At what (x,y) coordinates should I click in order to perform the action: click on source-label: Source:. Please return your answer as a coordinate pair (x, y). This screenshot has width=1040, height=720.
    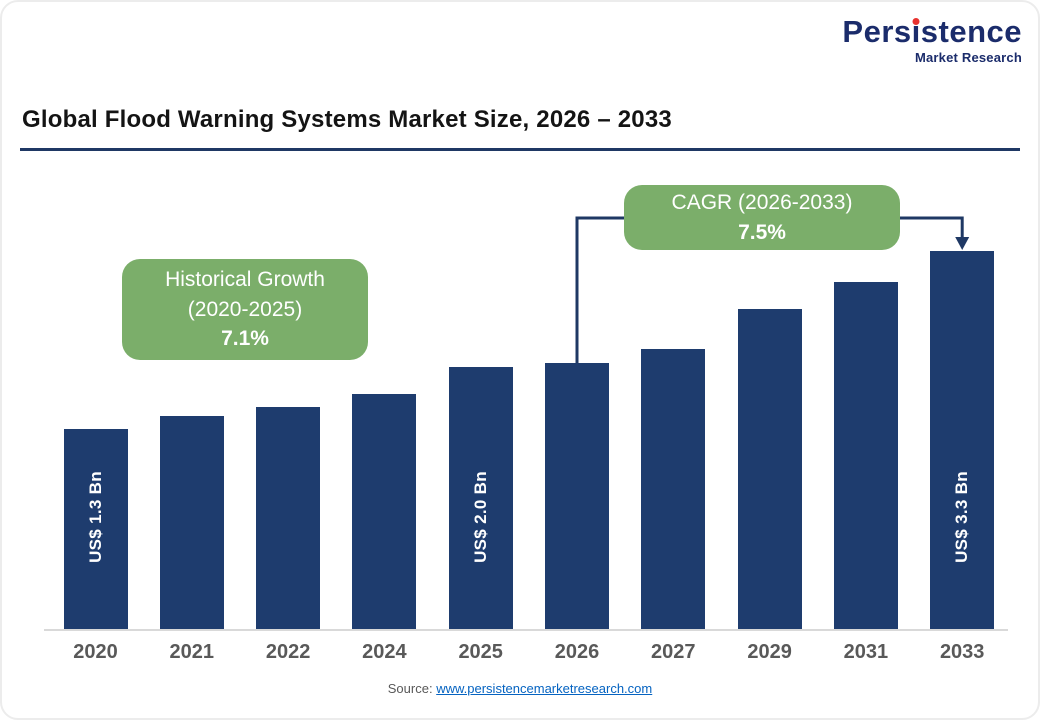
    Looking at the image, I should click on (410, 688).